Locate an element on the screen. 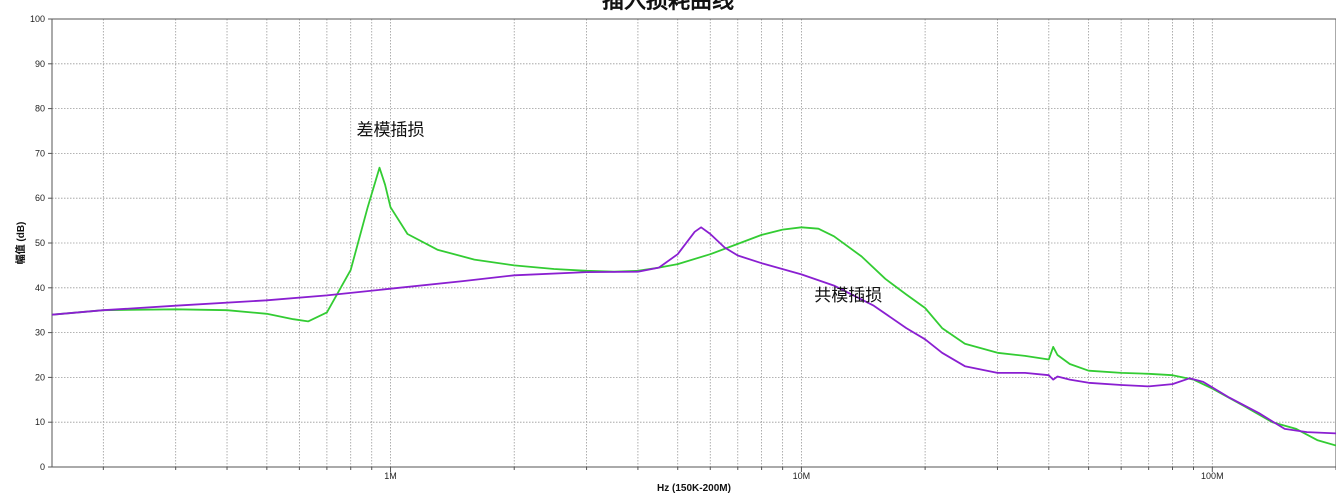 This screenshot has height=495, width=1336. y-tick-label: 30 is located at coordinates (40, 333).